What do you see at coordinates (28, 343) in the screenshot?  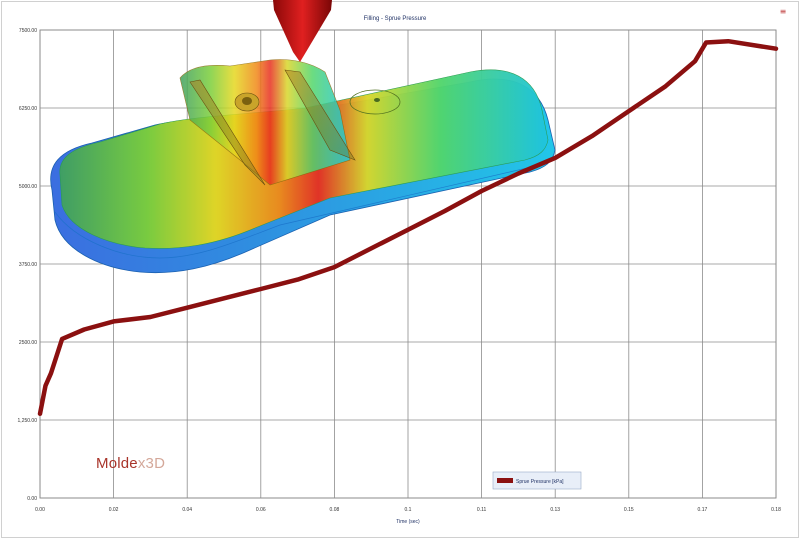 I see `y-tick-label: 2500.00` at bounding box center [28, 343].